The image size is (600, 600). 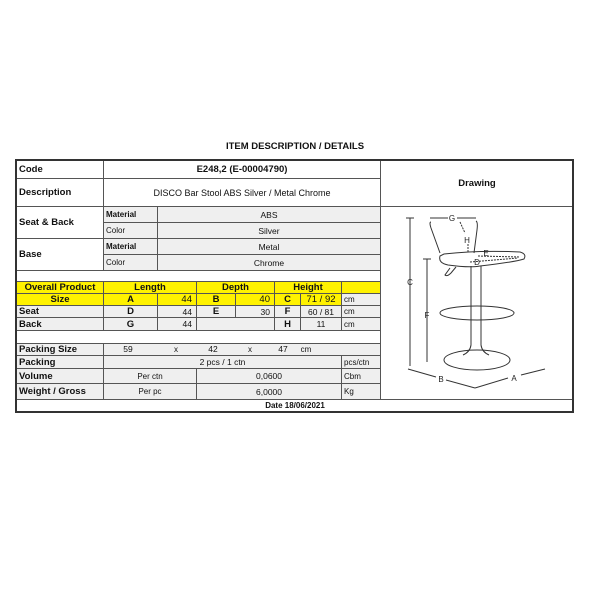 I want to click on sheet-title: ITEM DESCRIPTION / DETAILS, so click(x=295, y=146).